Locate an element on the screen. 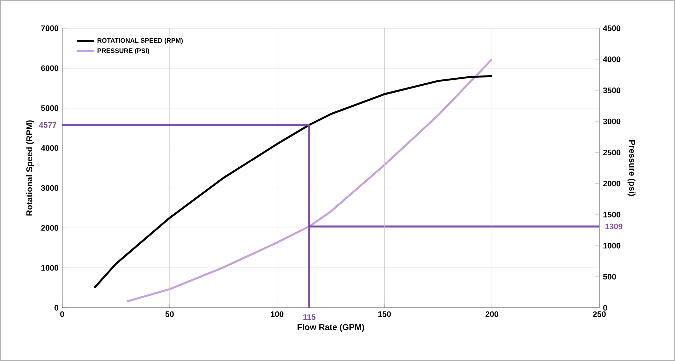 The width and height of the screenshot is (675, 361). x-axis-title: Flow Rate (GPM) is located at coordinates (331, 328).